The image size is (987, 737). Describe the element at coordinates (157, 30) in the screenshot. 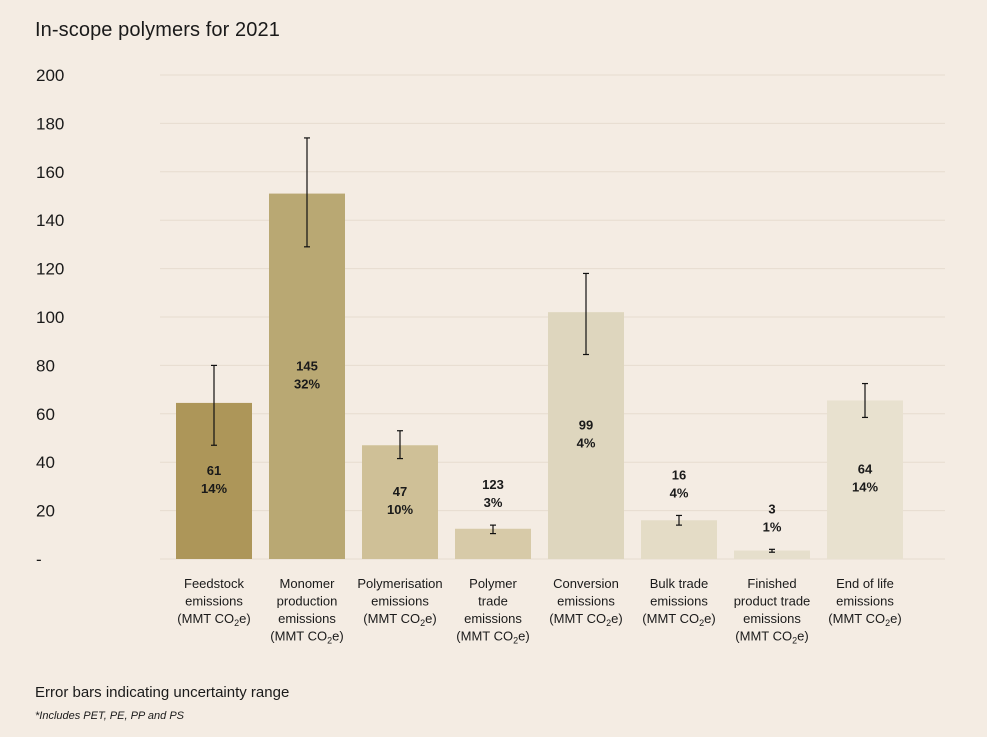

I see `chart-title: In-scope polymers for 2021` at that location.